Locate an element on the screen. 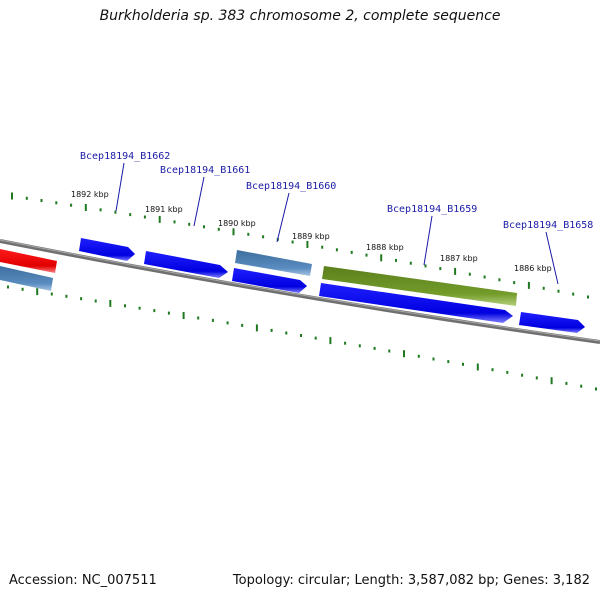 Image resolution: width=600 pixels, height=600 pixels. gene-arrow-b1662 is located at coordinates (107, 249).